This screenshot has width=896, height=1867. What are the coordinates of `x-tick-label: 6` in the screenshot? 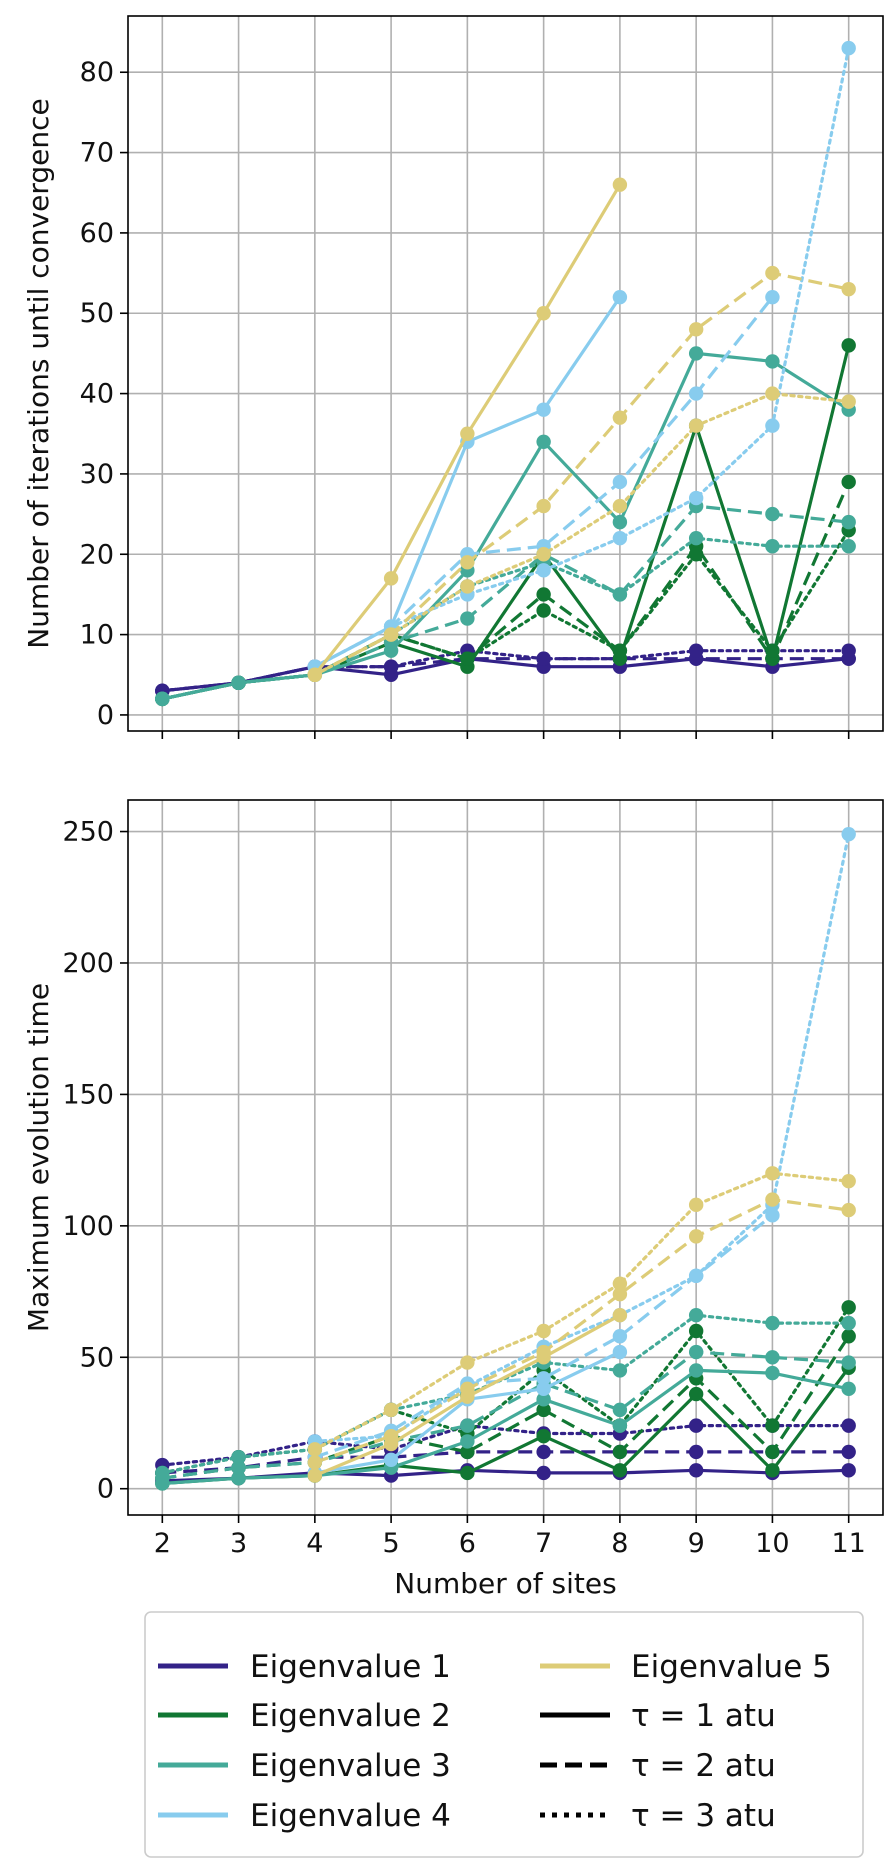 It's located at (467, 1543).